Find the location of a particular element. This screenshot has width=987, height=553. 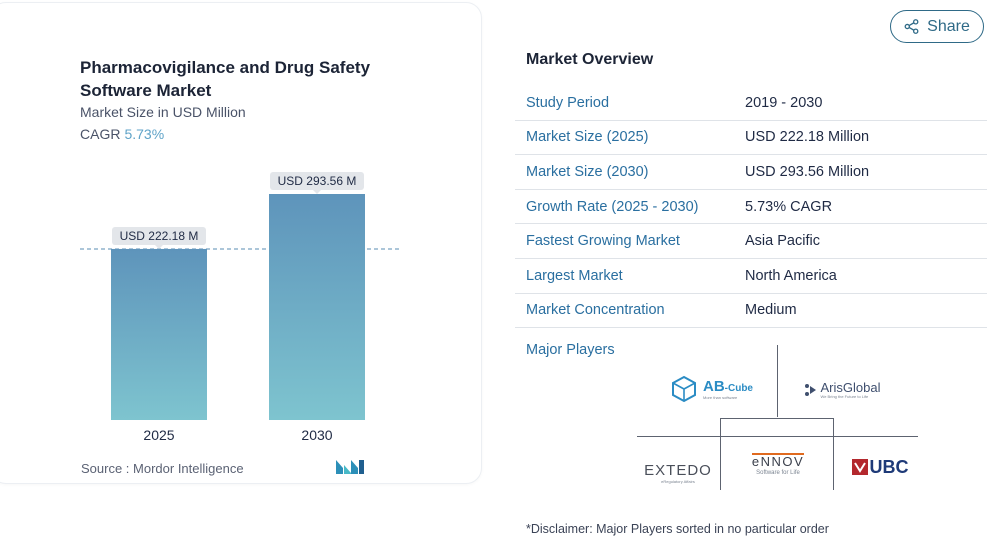

overview-row-value: 5.73% CAGR is located at coordinates (789, 206).